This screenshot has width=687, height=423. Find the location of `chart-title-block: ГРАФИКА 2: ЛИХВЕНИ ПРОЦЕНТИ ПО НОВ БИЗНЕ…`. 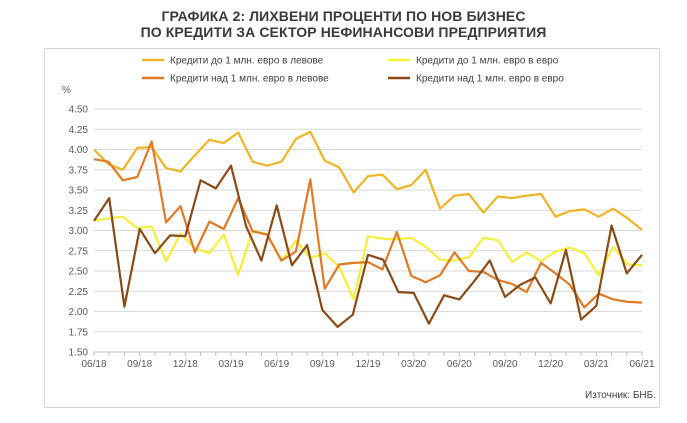

chart-title-block: ГРАФИКА 2: ЛИХВЕНИ ПРОЦЕНТИ ПО НОВ БИЗНЕ… is located at coordinates (343, 24).